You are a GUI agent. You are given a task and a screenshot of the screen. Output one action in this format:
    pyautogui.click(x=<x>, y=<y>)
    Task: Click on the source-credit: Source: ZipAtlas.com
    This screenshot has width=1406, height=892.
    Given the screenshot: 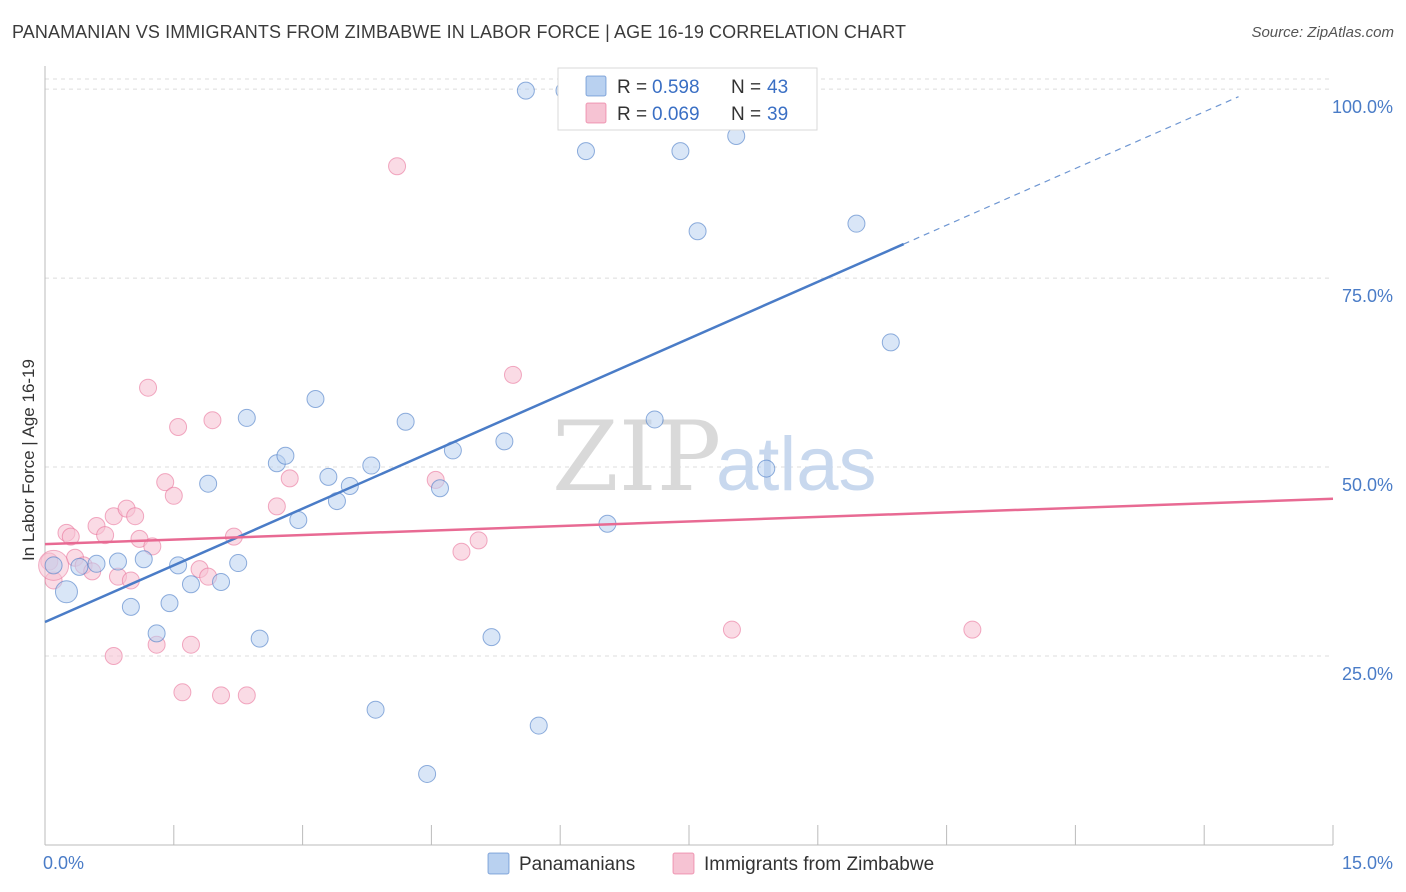 What is the action you would take?
    pyautogui.click(x=1322, y=32)
    